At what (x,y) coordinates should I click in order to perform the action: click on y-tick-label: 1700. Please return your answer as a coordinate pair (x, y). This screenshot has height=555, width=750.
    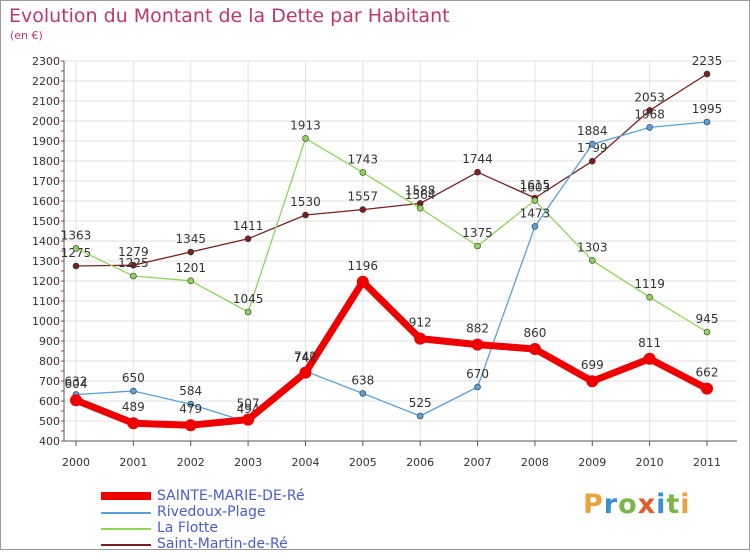
    Looking at the image, I should click on (46, 181).